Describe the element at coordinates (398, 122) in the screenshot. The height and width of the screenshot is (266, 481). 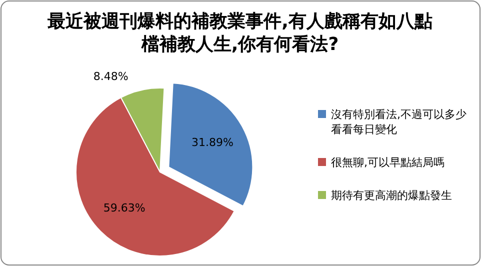
I see `legend-label: 沒有特別看法,不過可以多少看看每日變化` at that location.